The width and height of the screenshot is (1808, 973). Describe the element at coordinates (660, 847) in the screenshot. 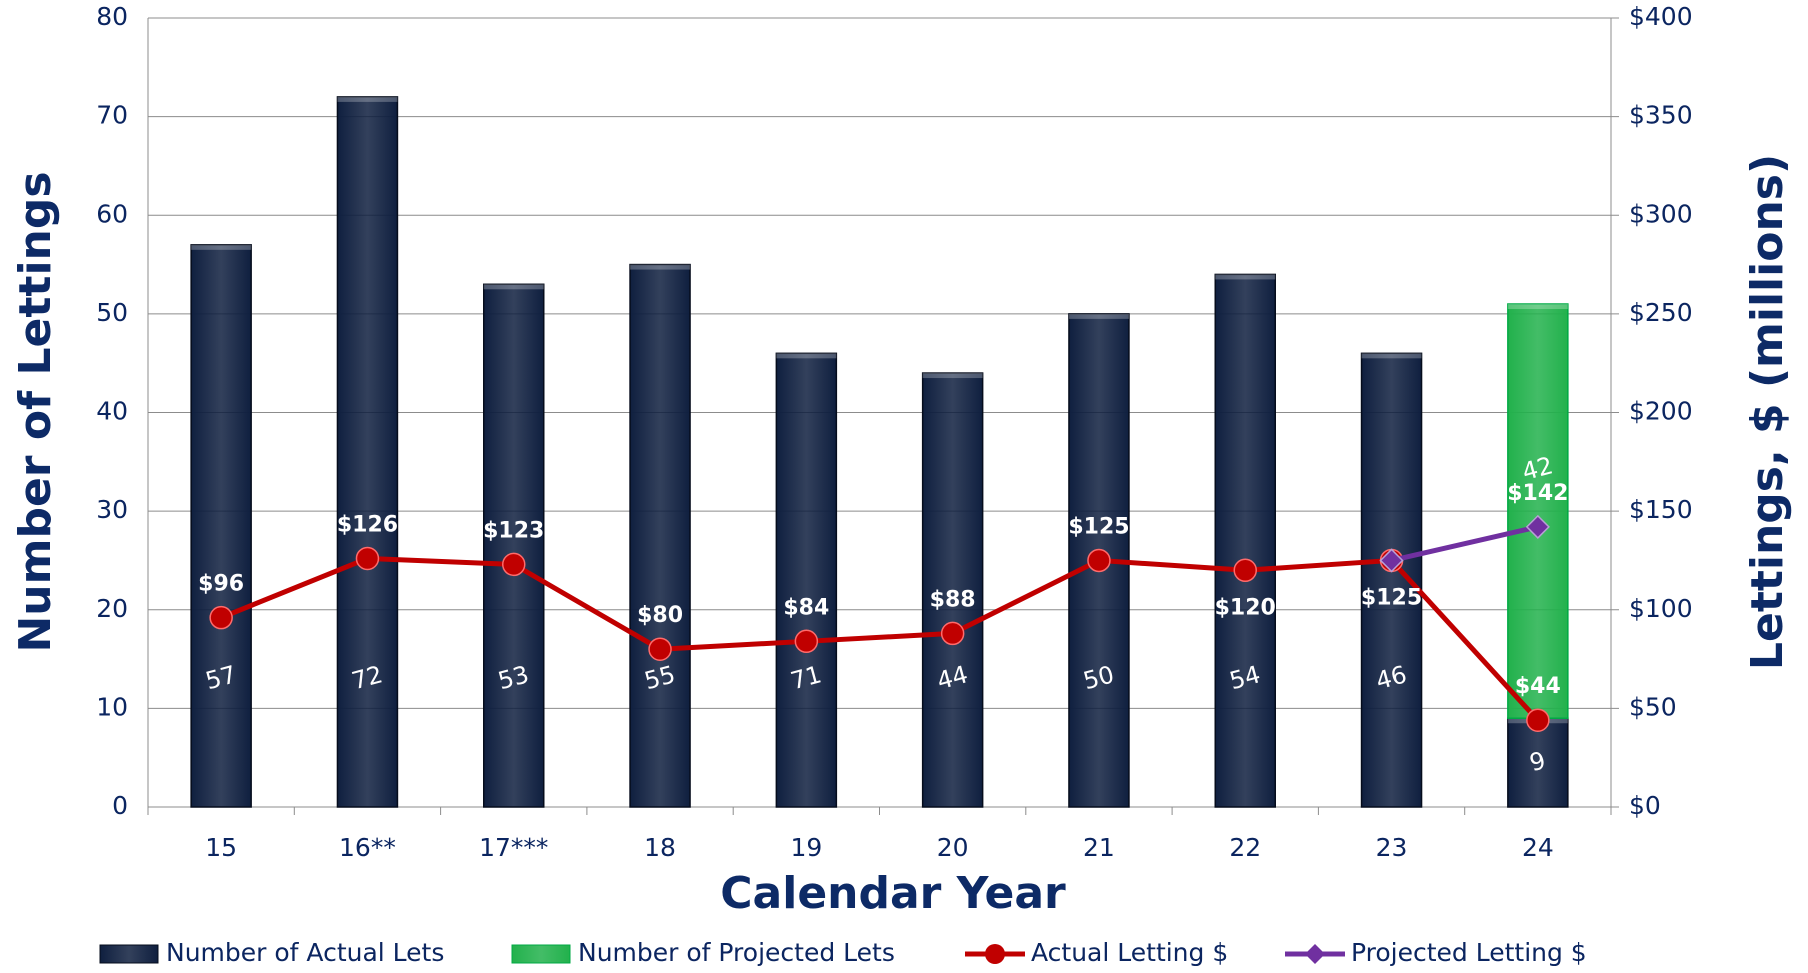

I see `x-tick-label: 18` at that location.